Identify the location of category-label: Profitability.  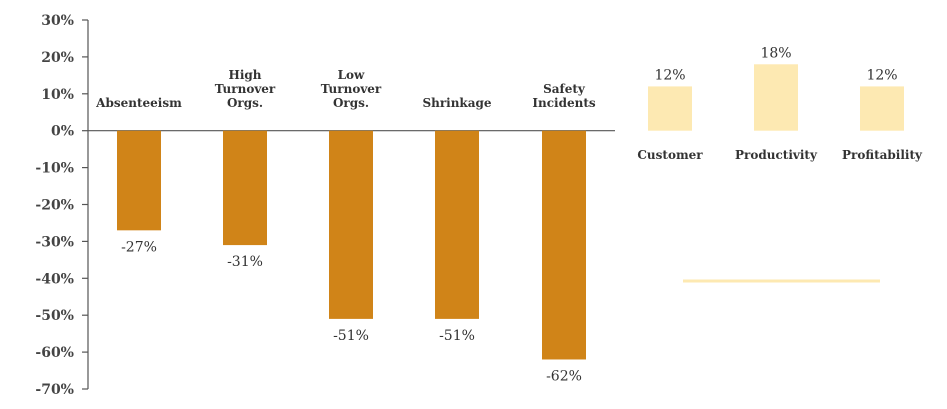
(882, 155).